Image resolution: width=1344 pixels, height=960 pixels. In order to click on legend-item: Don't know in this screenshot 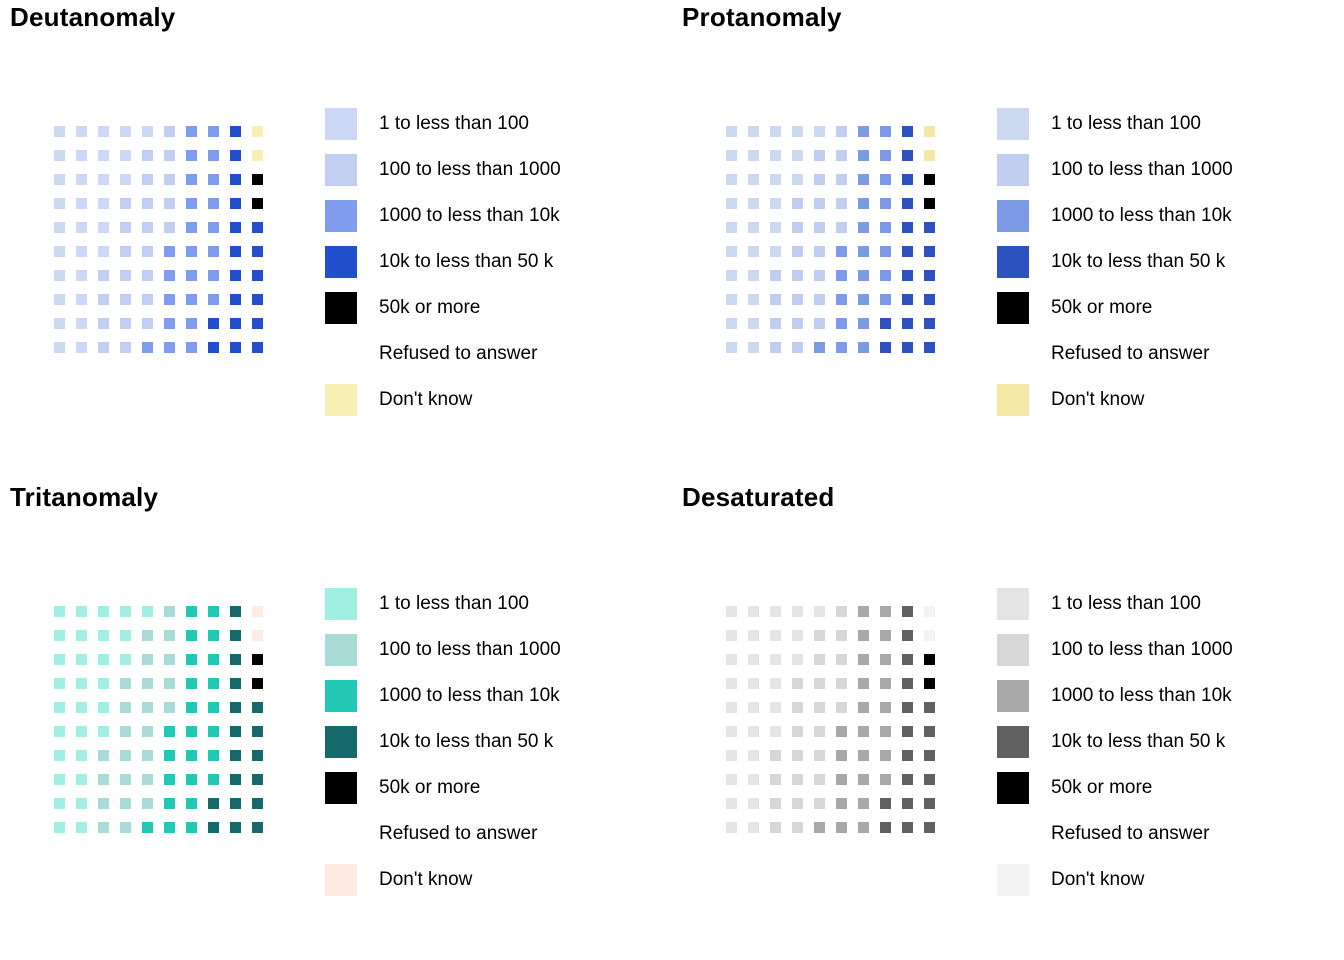, I will do `click(1115, 880)`.